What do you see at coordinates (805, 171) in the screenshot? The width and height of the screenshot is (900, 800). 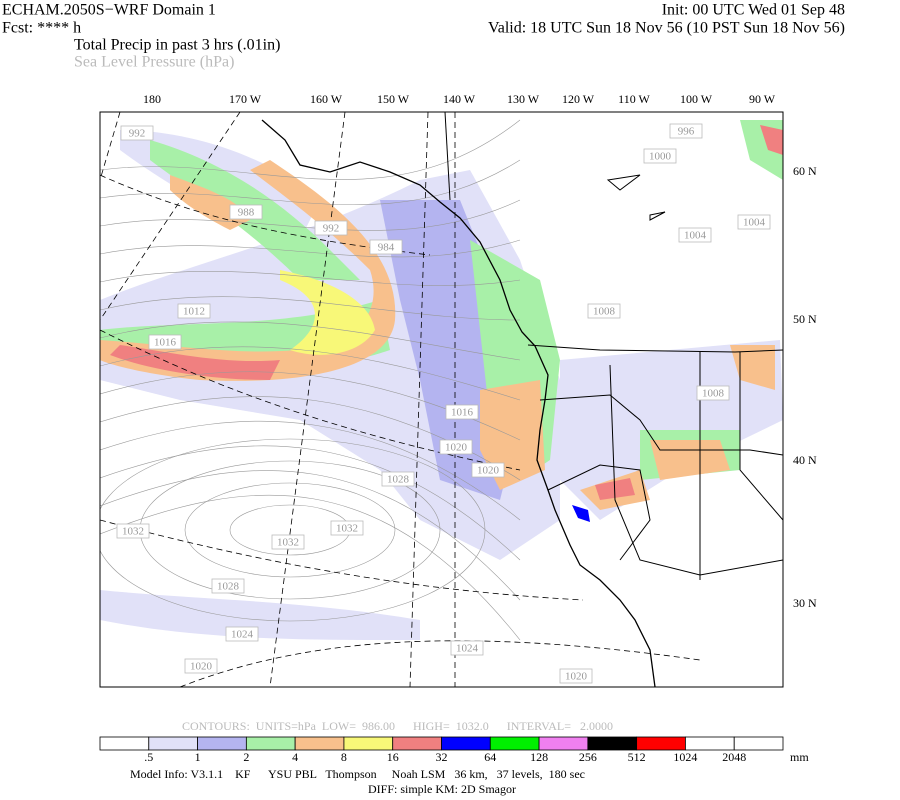 I see `lat-label: 60 N` at bounding box center [805, 171].